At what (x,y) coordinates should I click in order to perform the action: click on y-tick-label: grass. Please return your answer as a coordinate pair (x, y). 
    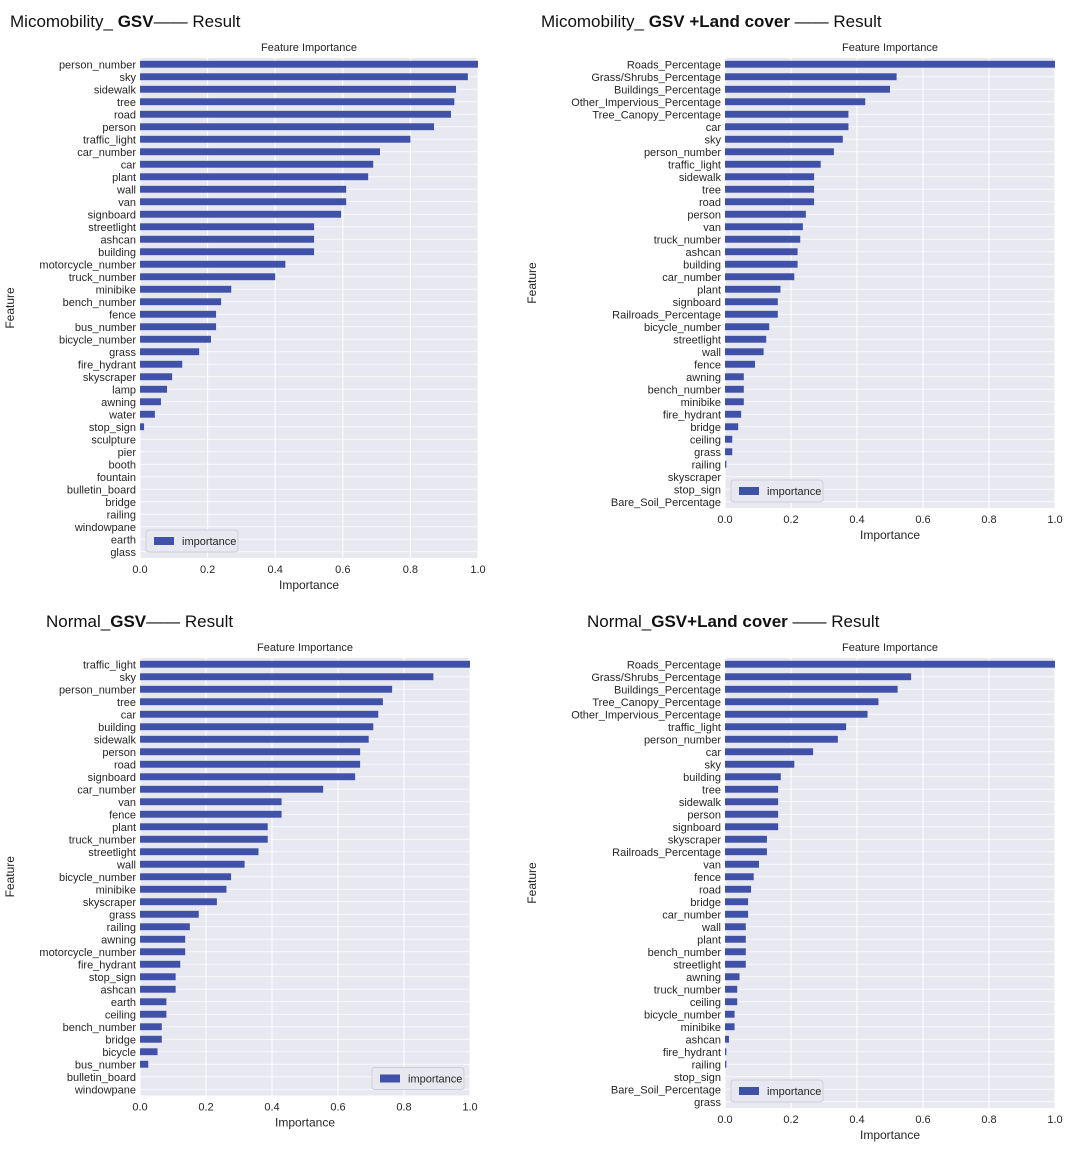
    Looking at the image, I should click on (122, 353).